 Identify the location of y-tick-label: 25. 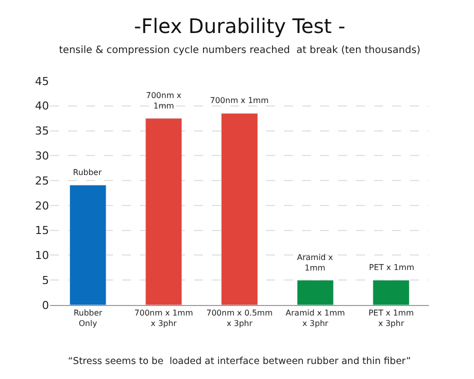
(42, 181).